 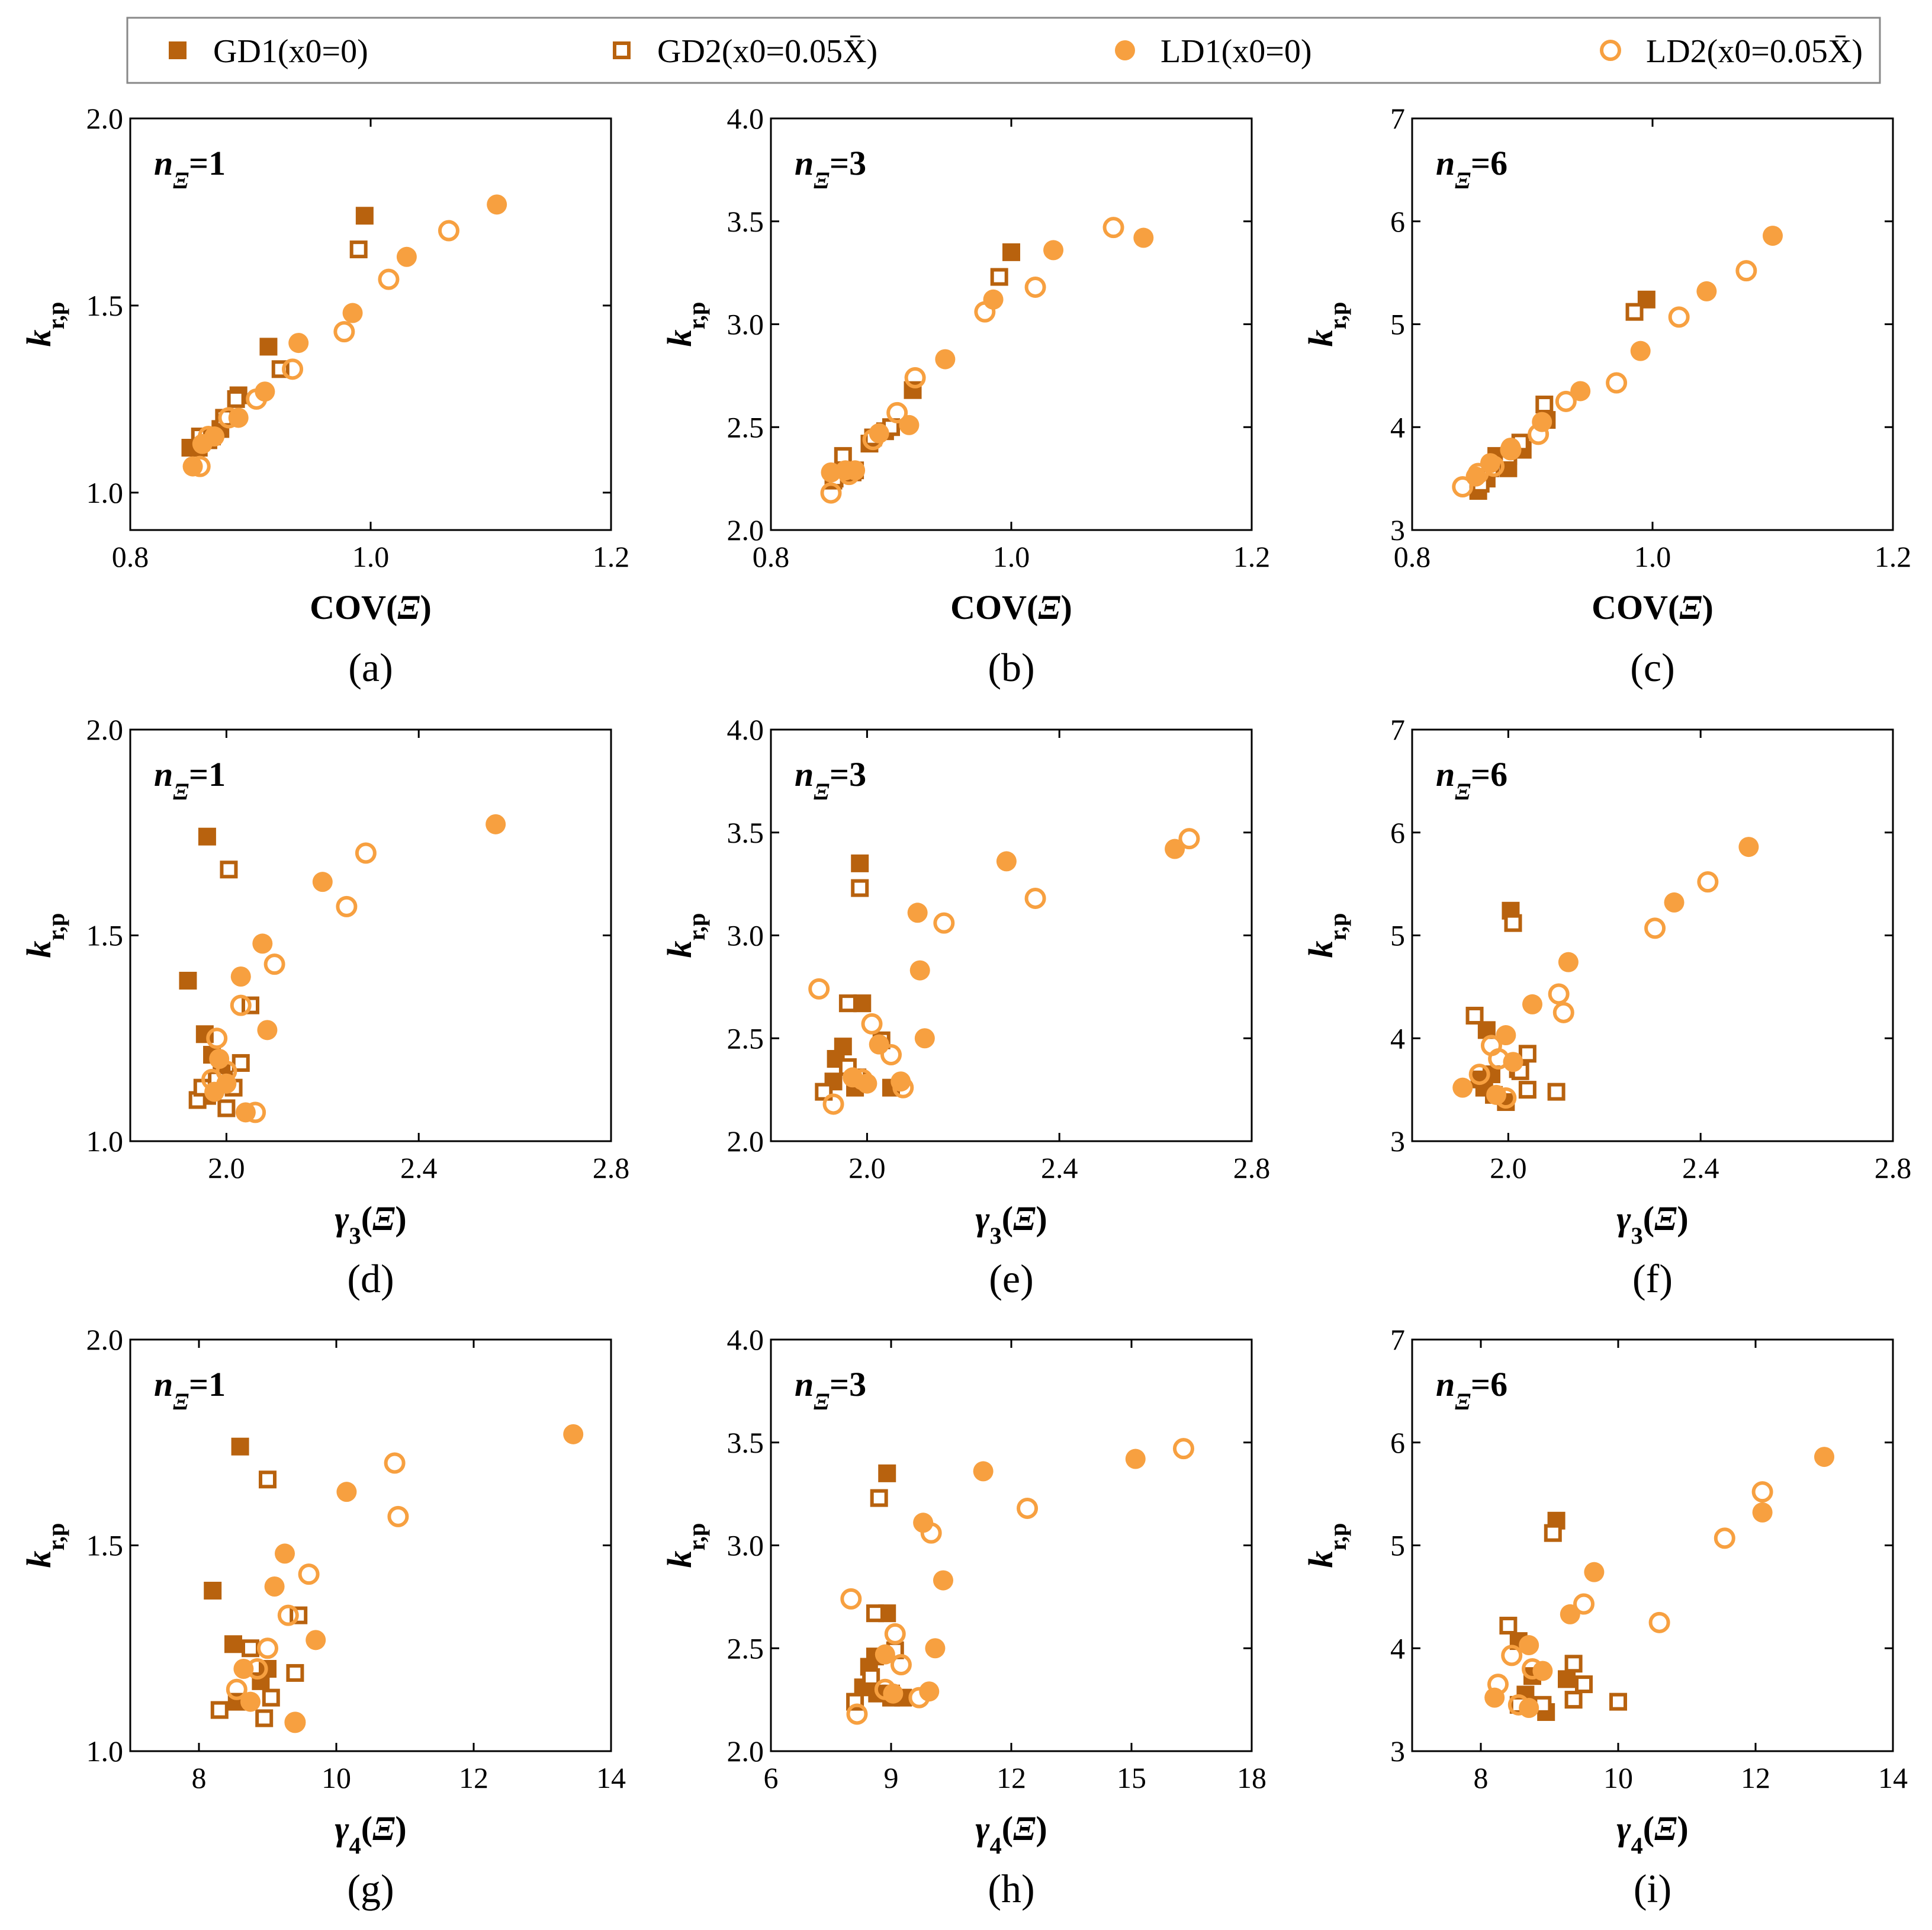 What do you see at coordinates (1397, 324) in the screenshot?
I see `y-tick-label: 5` at bounding box center [1397, 324].